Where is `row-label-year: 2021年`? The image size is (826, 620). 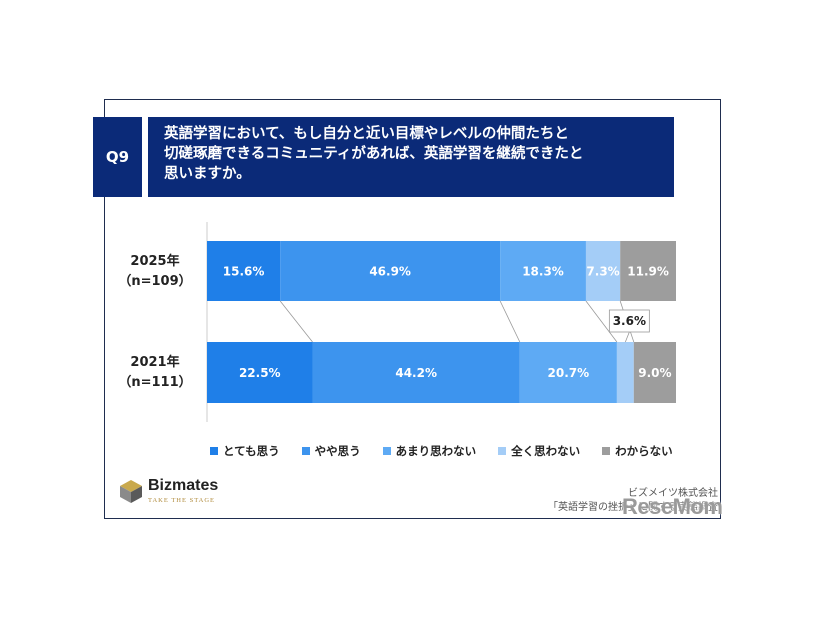 row-label-year: 2021年 is located at coordinates (155, 362).